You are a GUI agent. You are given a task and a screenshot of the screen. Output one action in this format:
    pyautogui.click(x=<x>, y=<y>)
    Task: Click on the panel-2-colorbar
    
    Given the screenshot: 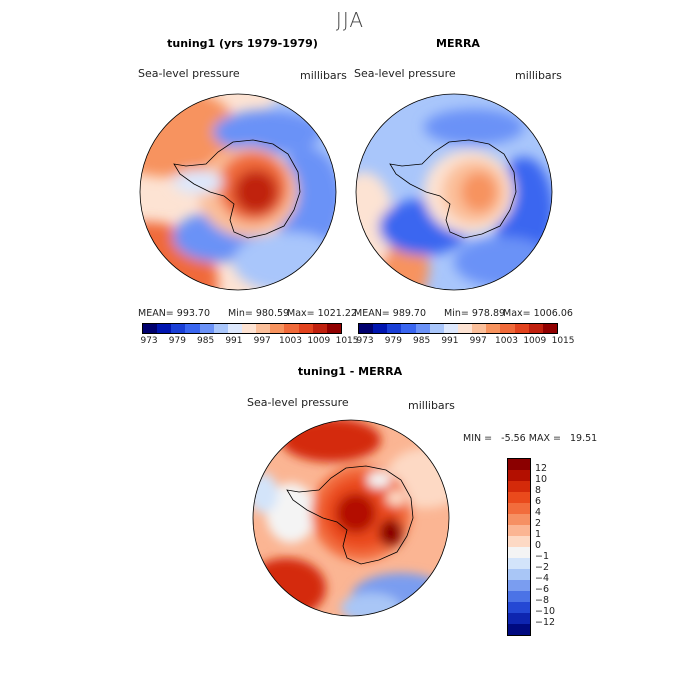 What is the action you would take?
    pyautogui.click(x=458, y=328)
    